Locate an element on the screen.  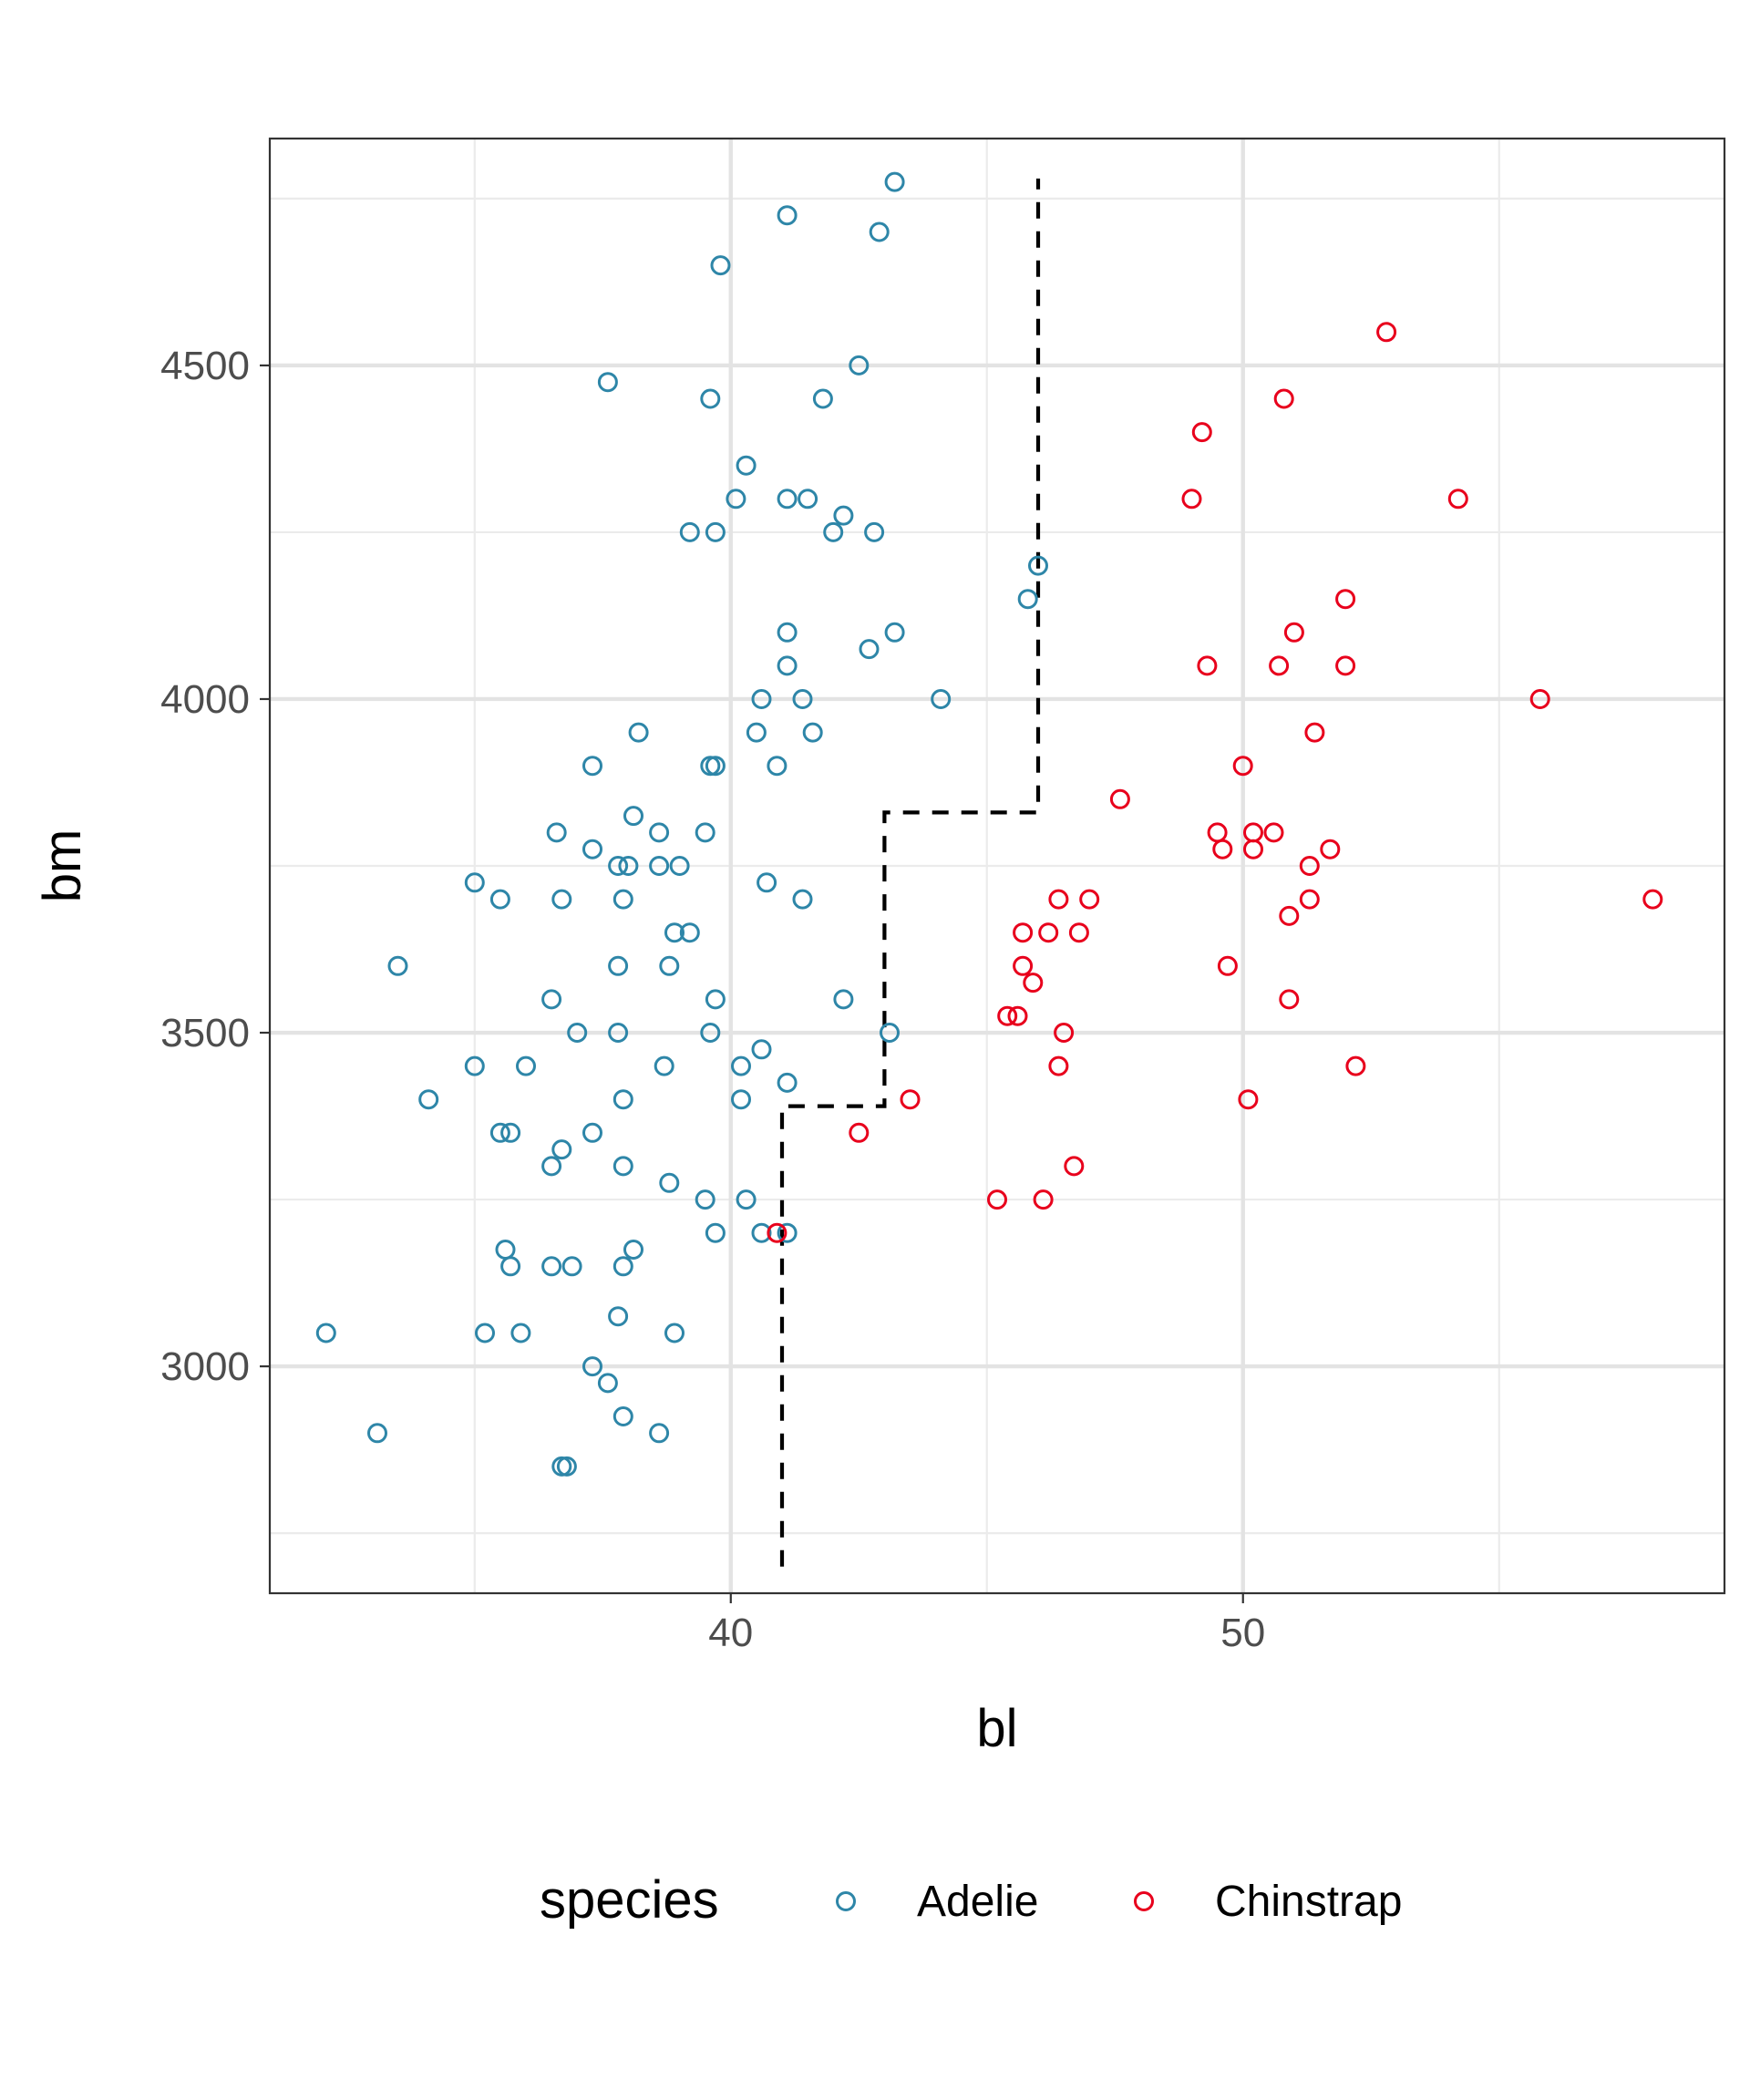
legend-key-adelie is located at coordinates (846, 1901).